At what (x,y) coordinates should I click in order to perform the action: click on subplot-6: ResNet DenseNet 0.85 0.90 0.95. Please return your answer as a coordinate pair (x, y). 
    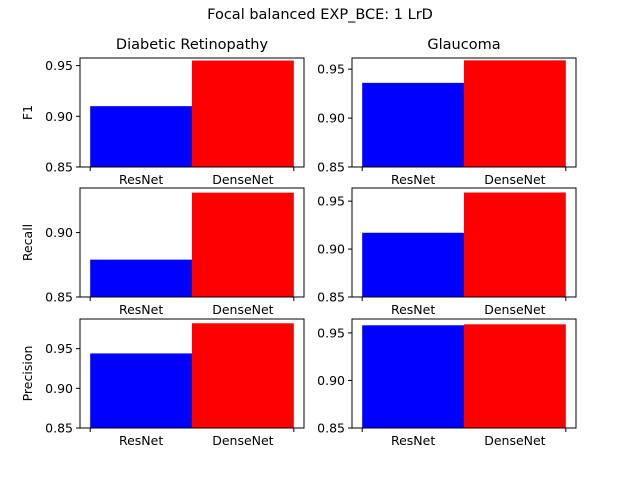
    Looking at the image, I should click on (447, 383).